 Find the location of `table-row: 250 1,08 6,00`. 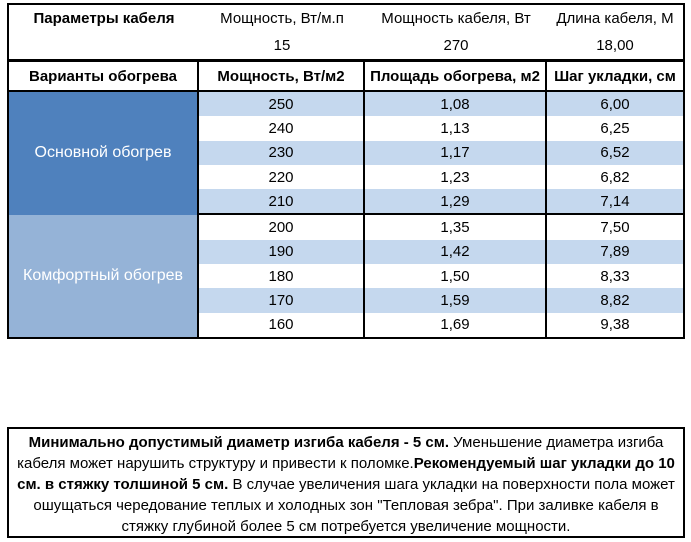

table-row: 250 1,08 6,00 is located at coordinates (441, 104).